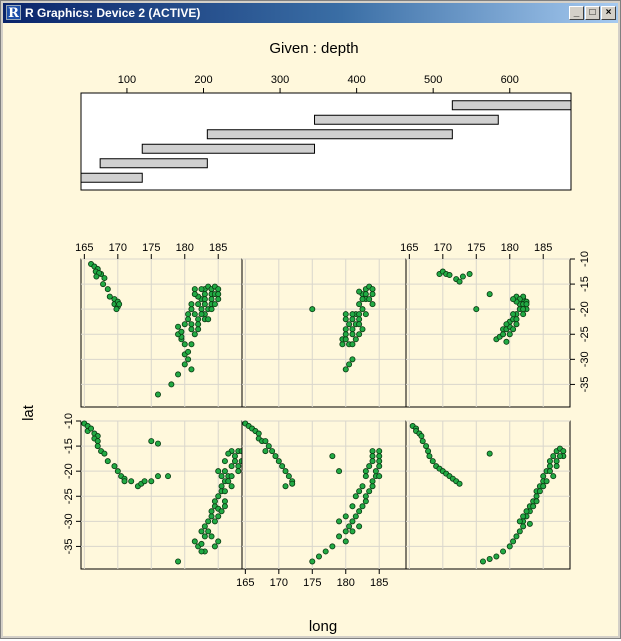 This screenshot has height=641, width=621. Describe the element at coordinates (69, 471) in the screenshot. I see `y-tick-label: -20` at that location.